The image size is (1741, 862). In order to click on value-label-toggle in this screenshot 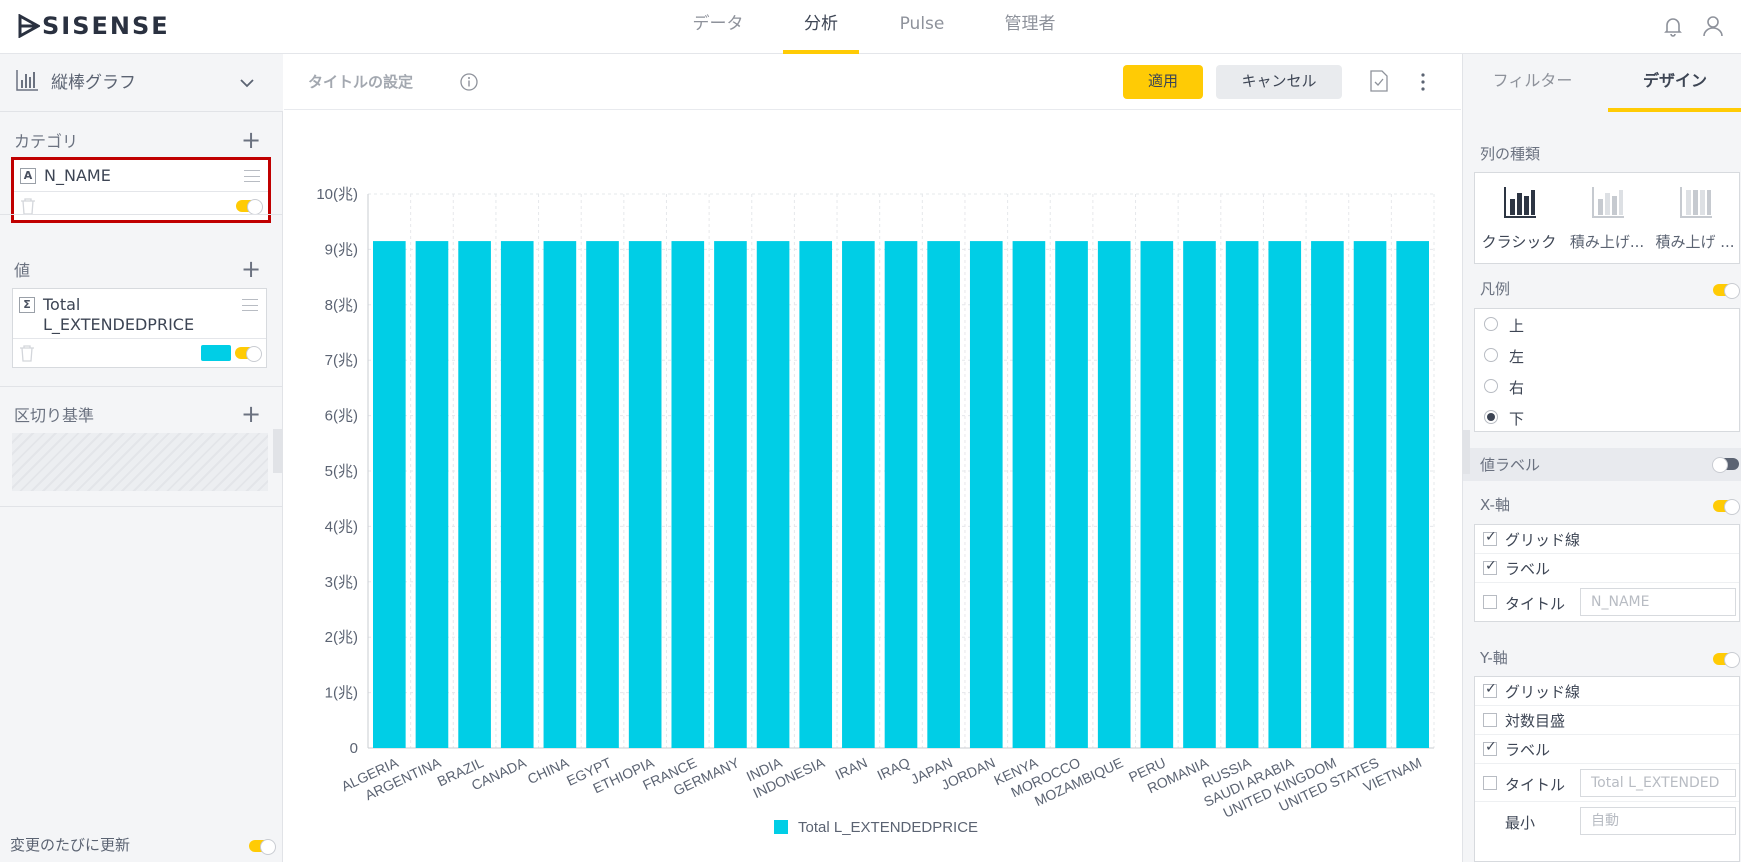, I will do `click(1725, 465)`.